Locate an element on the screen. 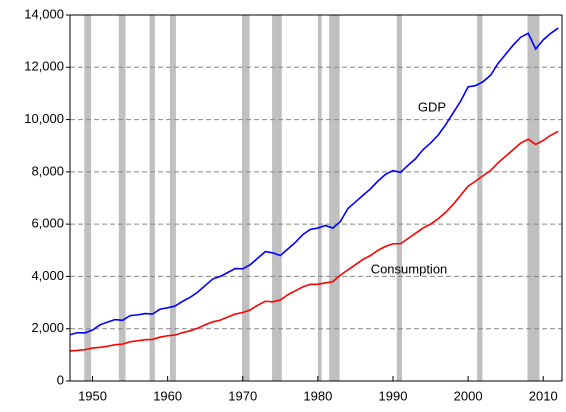  y-tick-label: 6,000 is located at coordinates (47, 223).